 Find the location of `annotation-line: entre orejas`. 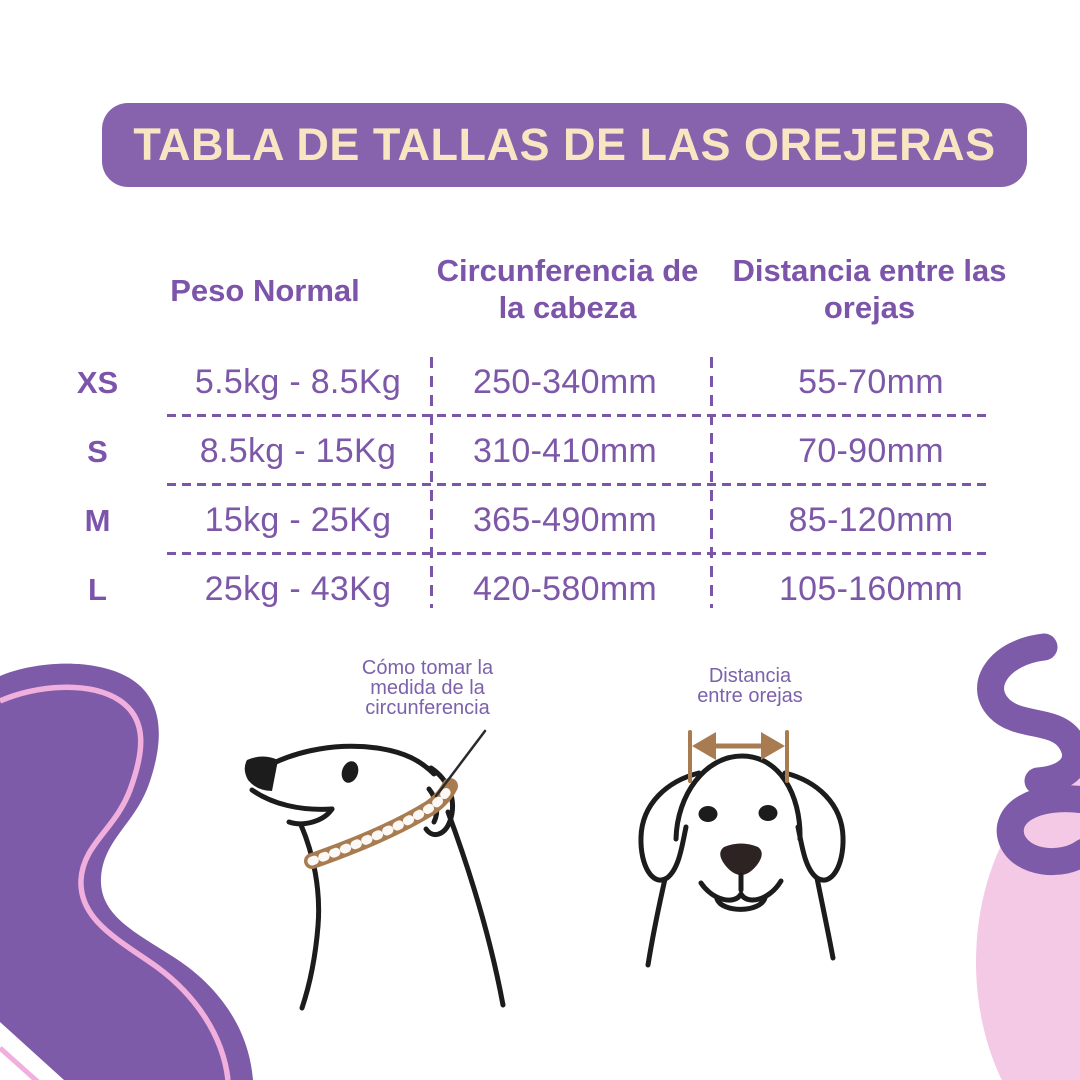

annotation-line: entre orejas is located at coordinates (750, 696).